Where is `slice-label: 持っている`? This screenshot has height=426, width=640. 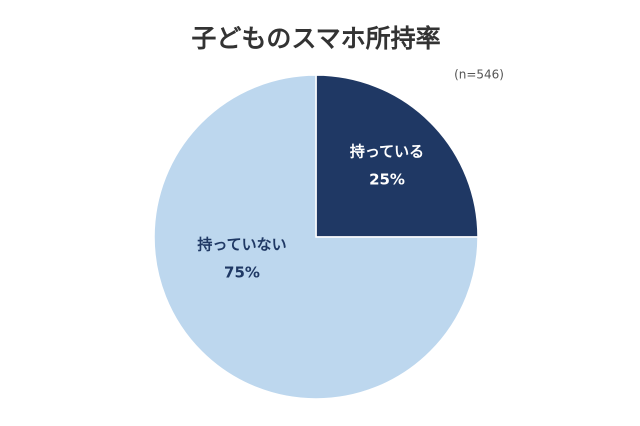 slice-label: 持っている is located at coordinates (387, 151).